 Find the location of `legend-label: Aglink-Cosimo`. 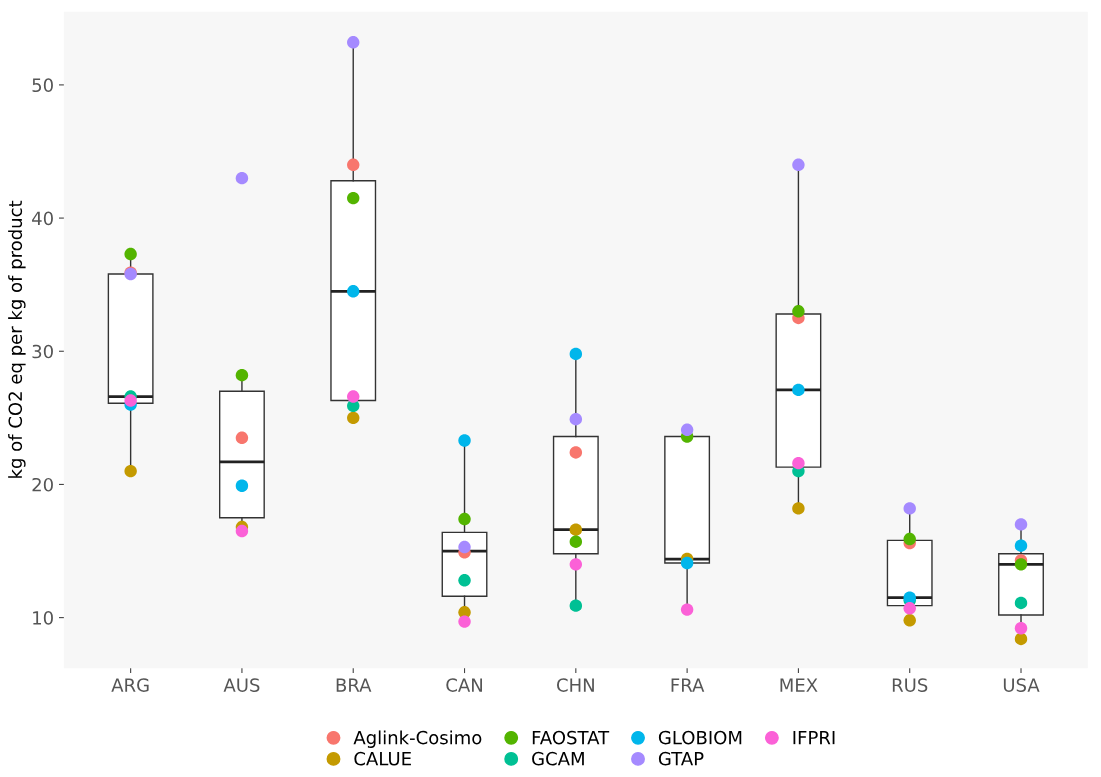

legend-label: Aglink-Cosimo is located at coordinates (417, 739).